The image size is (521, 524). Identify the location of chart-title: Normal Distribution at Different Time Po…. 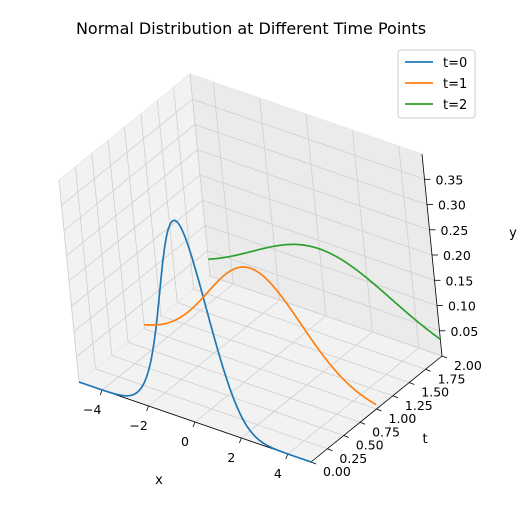
(251, 28).